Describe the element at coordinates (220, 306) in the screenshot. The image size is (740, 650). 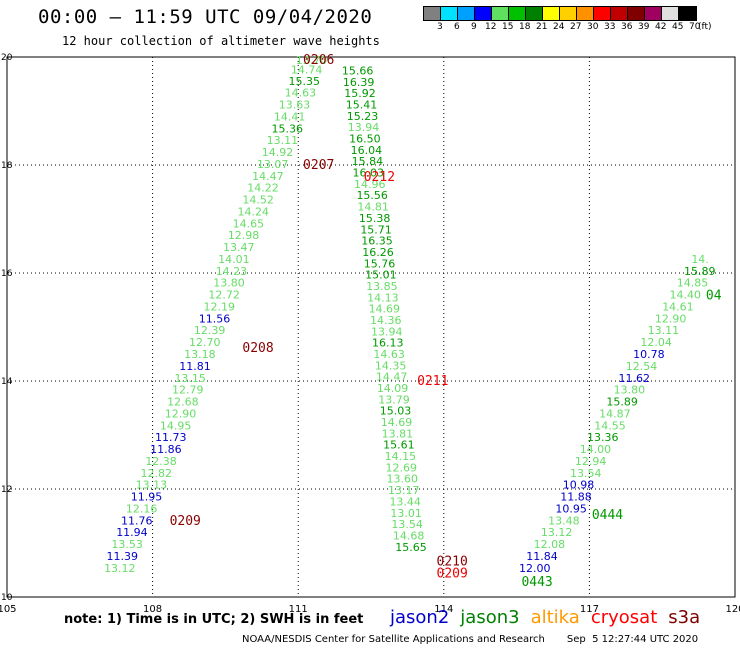
I see `wave-height-point: 12.19` at that location.